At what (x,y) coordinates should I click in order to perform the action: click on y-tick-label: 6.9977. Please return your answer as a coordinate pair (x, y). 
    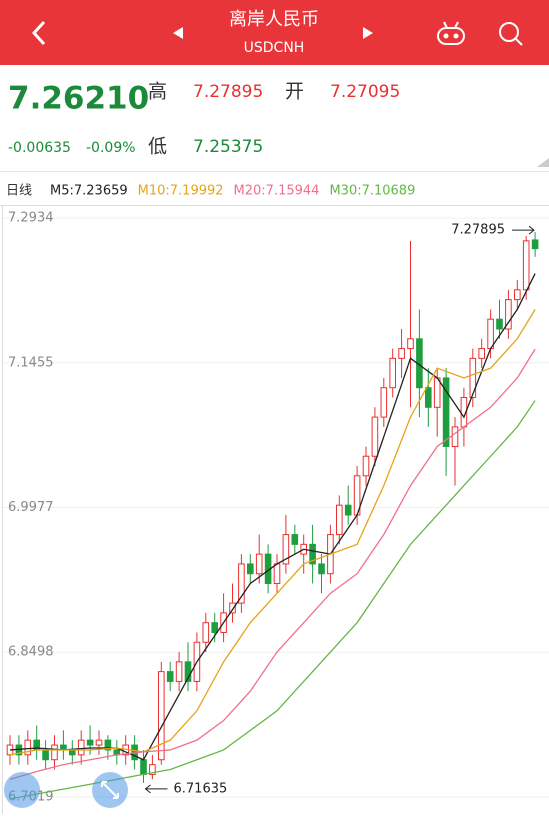
    Looking at the image, I should click on (31, 507).